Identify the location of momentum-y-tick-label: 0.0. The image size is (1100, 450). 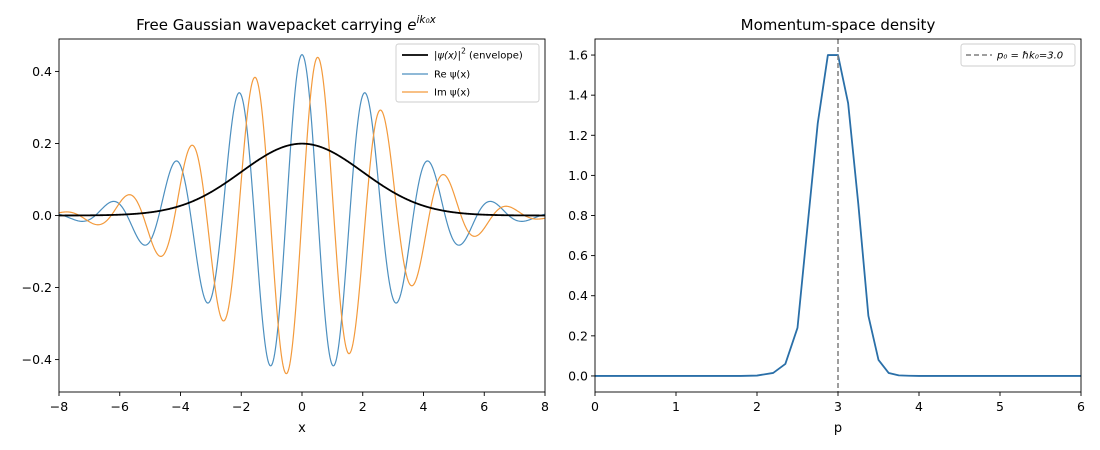
(578, 375).